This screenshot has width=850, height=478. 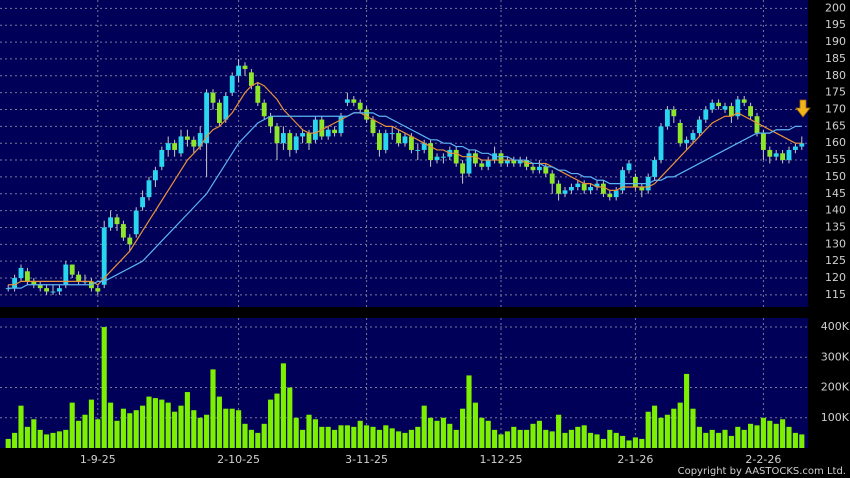 I want to click on y-tick-label: 190, so click(x=835, y=41).